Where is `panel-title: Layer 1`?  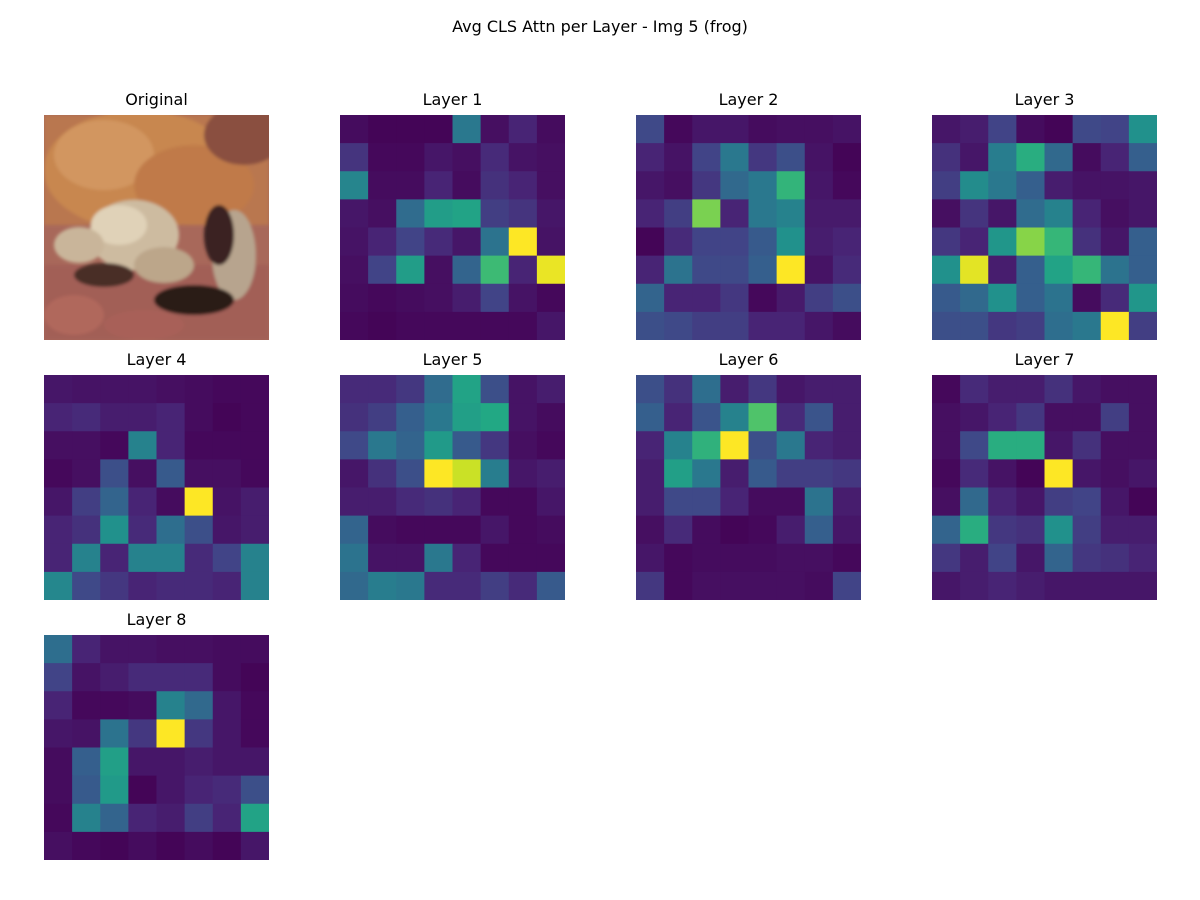 panel-title: Layer 1 is located at coordinates (452, 99).